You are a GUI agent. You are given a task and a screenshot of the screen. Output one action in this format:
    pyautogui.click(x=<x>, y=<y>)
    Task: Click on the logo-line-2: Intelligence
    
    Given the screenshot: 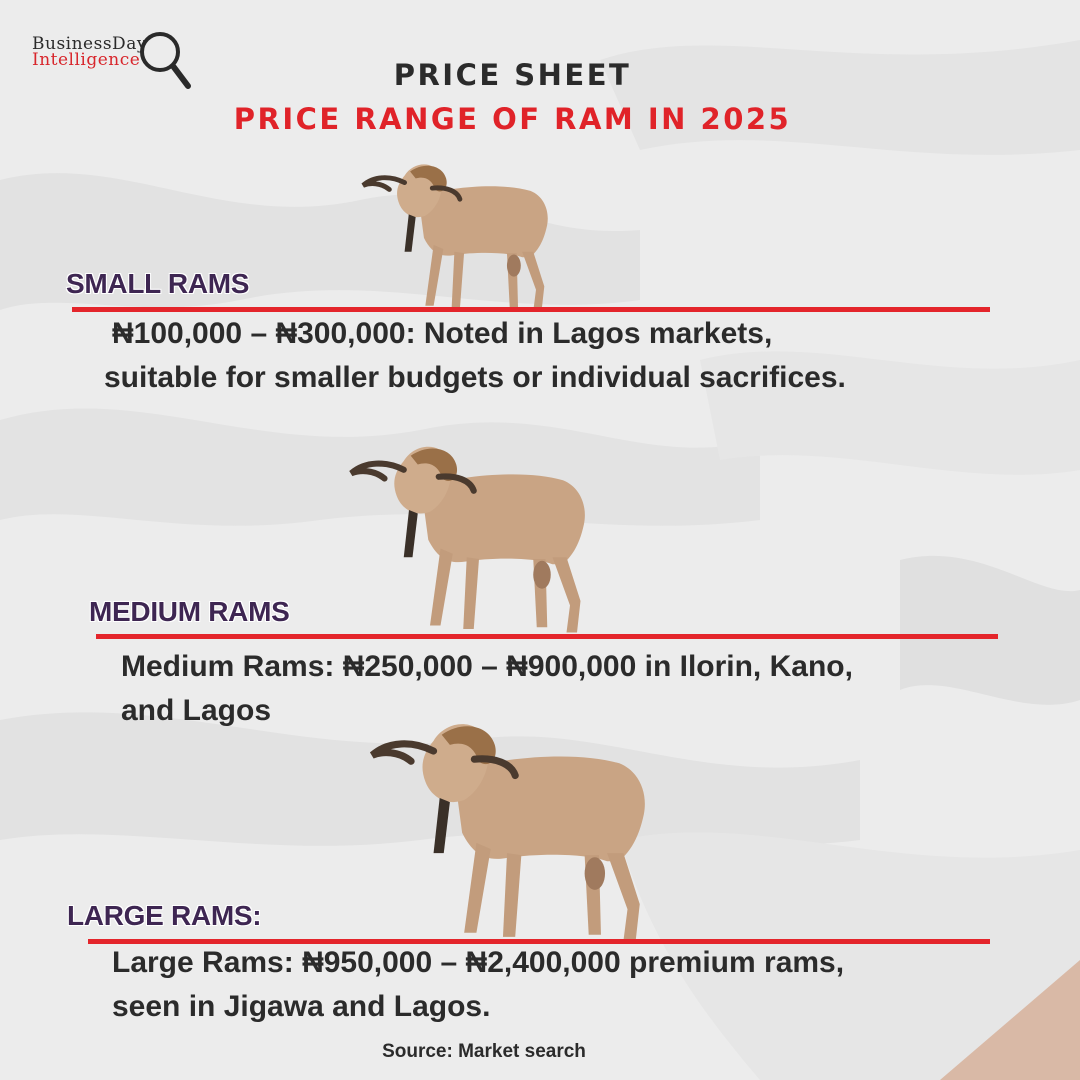 What is the action you would take?
    pyautogui.click(x=86, y=60)
    